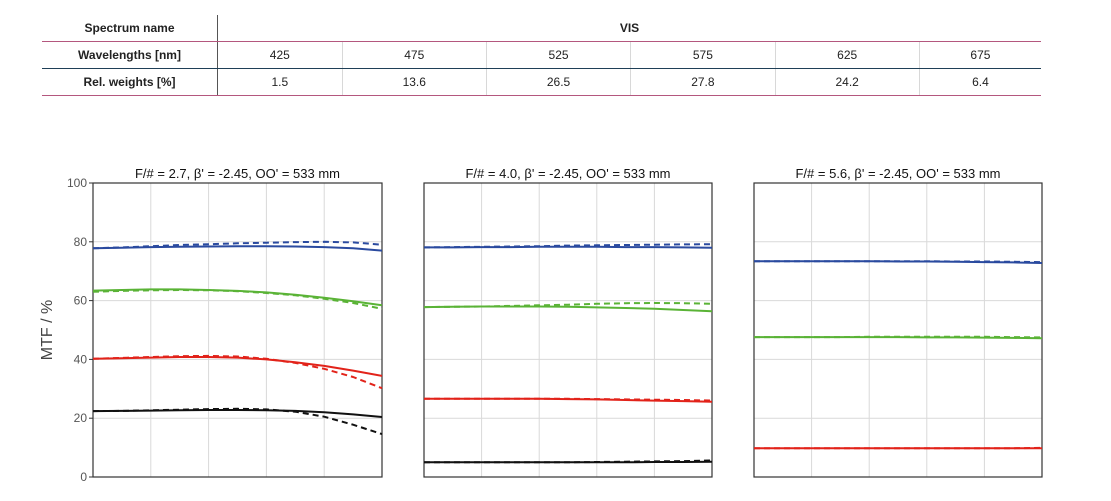 The height and width of the screenshot is (501, 1111). What do you see at coordinates (237, 173) in the screenshot?
I see `chart-title: F/# = 2.7, β' = -2.45, OO' = 533 mm` at bounding box center [237, 173].